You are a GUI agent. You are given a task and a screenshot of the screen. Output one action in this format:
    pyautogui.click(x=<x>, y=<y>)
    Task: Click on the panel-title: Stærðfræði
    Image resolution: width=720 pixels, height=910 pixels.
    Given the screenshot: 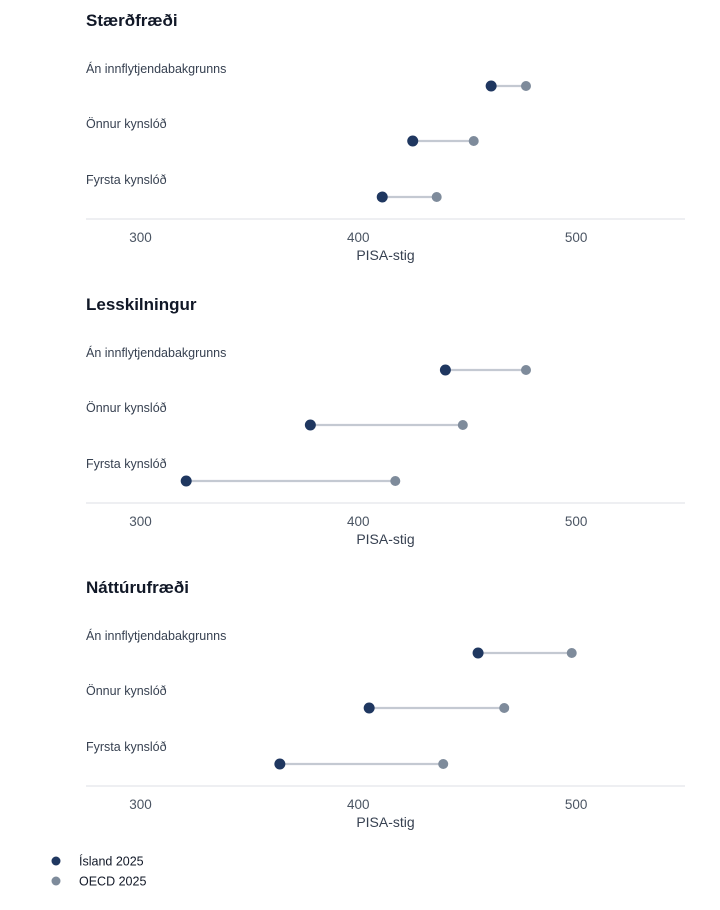 What is the action you would take?
    pyautogui.click(x=132, y=20)
    